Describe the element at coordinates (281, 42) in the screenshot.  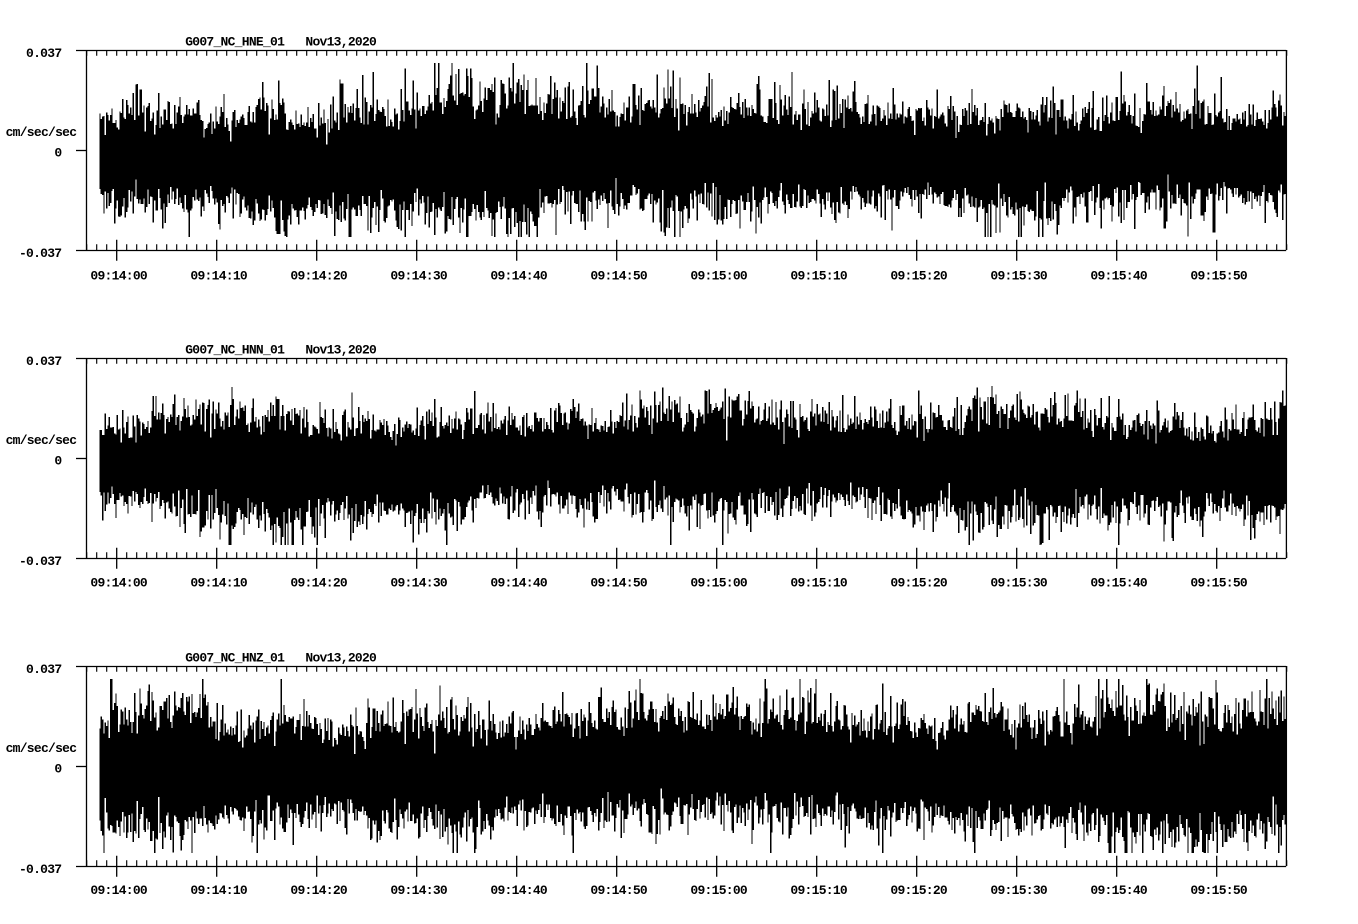
I see `svg-text: G007_NC_HNE_01 Nov13,2020` at that location.